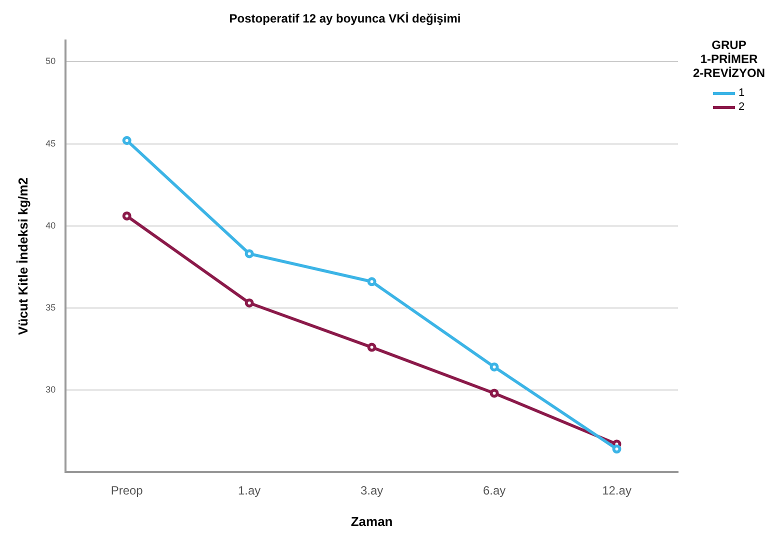 The width and height of the screenshot is (775, 549). Describe the element at coordinates (617, 491) in the screenshot. I see `x-tick-label: 12.ay` at that location.